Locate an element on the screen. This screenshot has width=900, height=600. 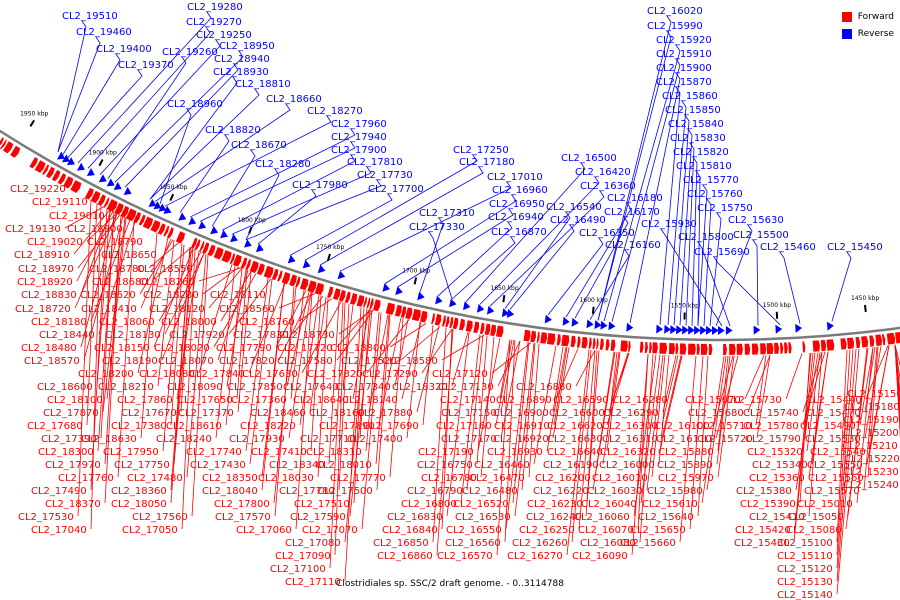
forward-gene-label: CL2_15010 is located at coordinates (825, 504).